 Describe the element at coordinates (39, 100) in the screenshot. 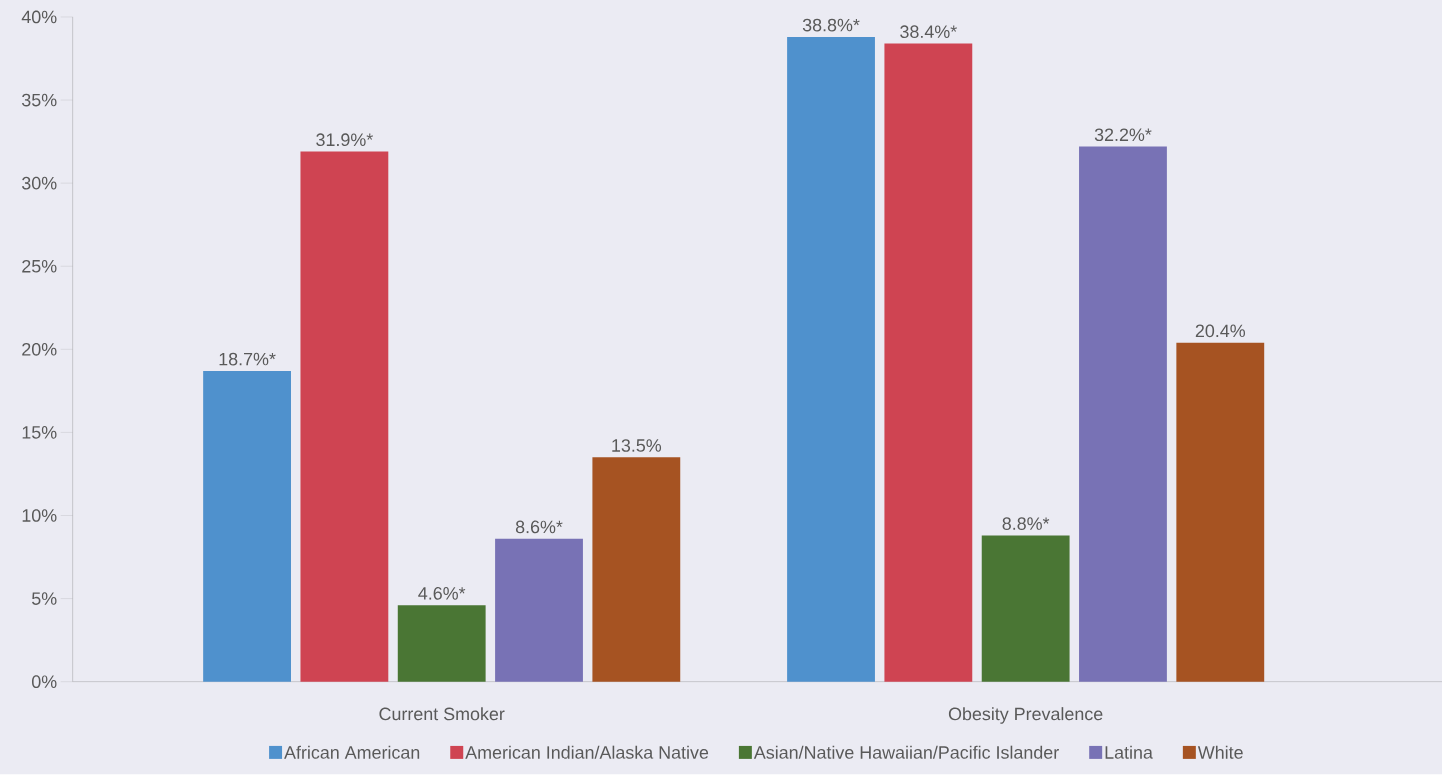

I see `y-tick-label: 35%` at that location.